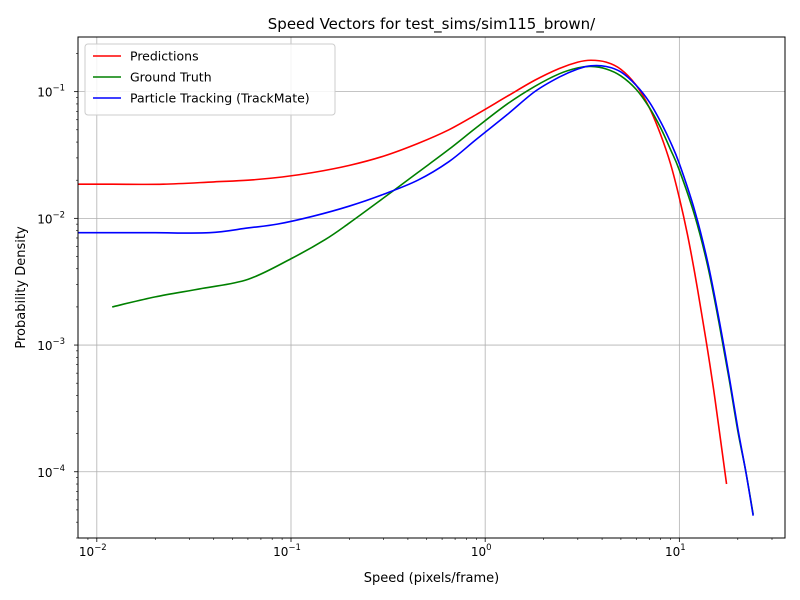 The image size is (800, 600). I want to click on legend-box, so click(210, 79).